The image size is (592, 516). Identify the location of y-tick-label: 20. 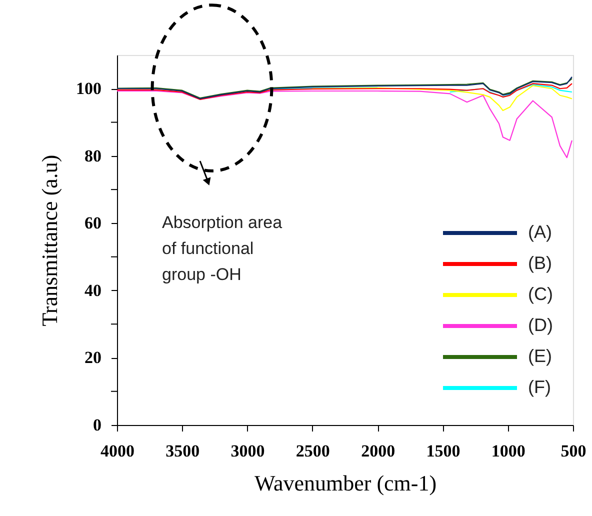
(93, 358).